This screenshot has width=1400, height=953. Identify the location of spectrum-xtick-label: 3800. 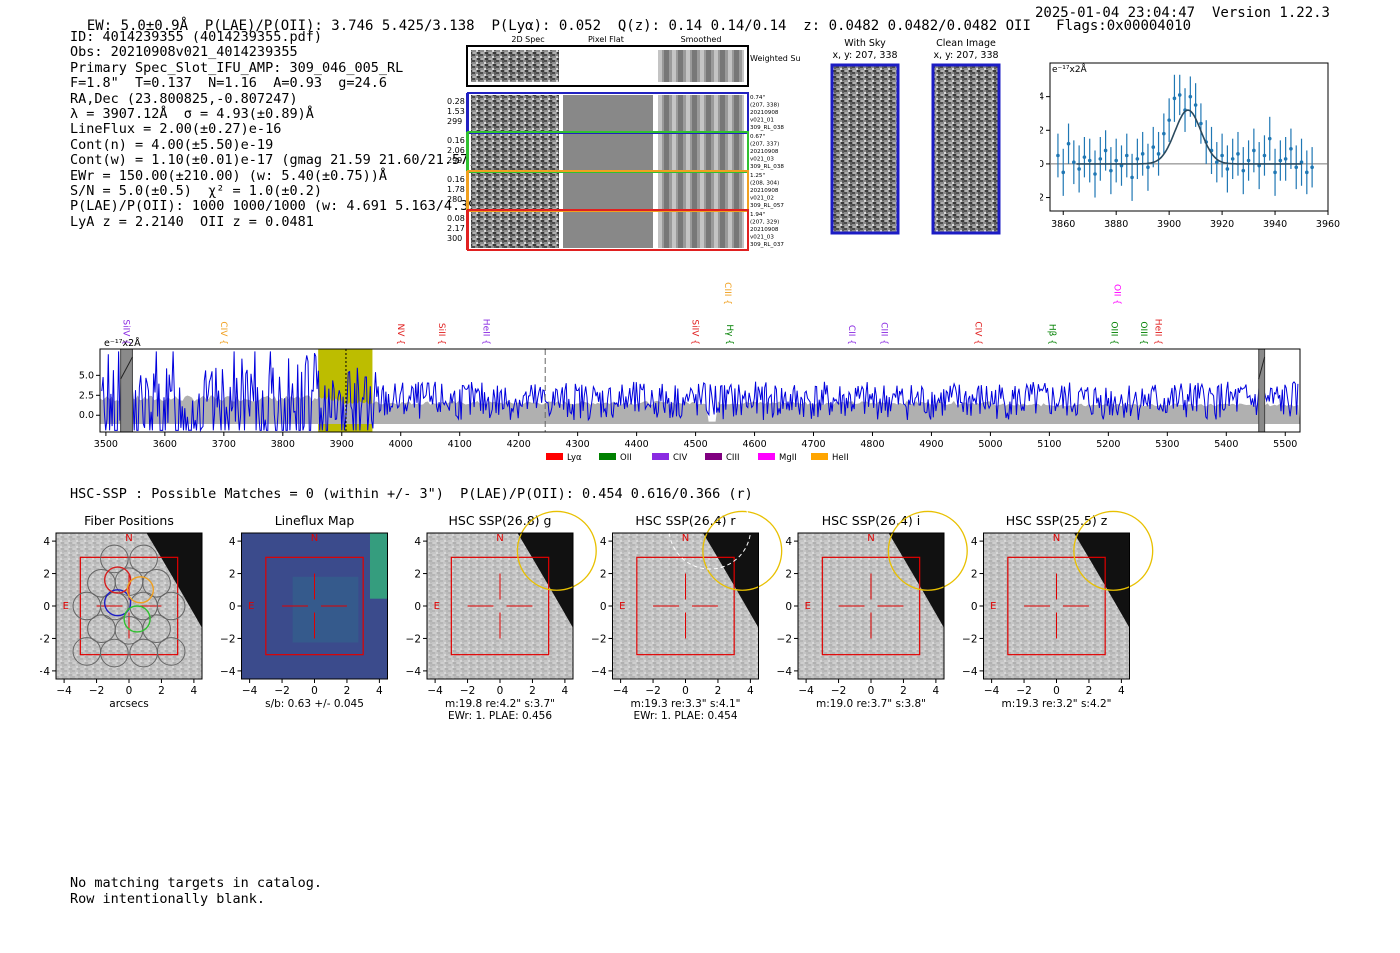
(283, 444).